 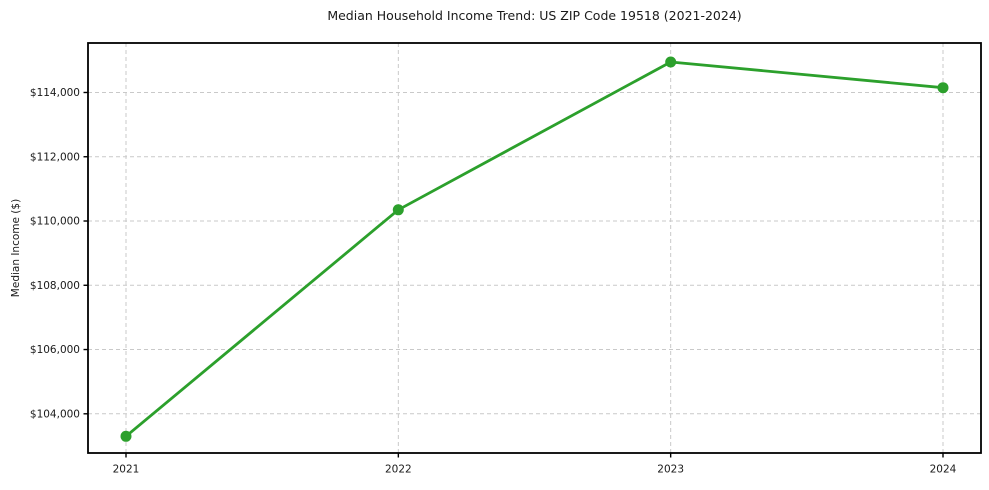 What do you see at coordinates (943, 88) in the screenshot?
I see `data-point-2024` at bounding box center [943, 88].